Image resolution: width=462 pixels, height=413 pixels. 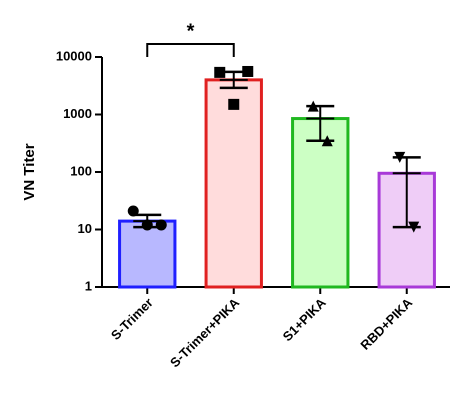 What do you see at coordinates (386, 324) in the screenshot?
I see `x-tick-label: RBD+PIKA` at bounding box center [386, 324].